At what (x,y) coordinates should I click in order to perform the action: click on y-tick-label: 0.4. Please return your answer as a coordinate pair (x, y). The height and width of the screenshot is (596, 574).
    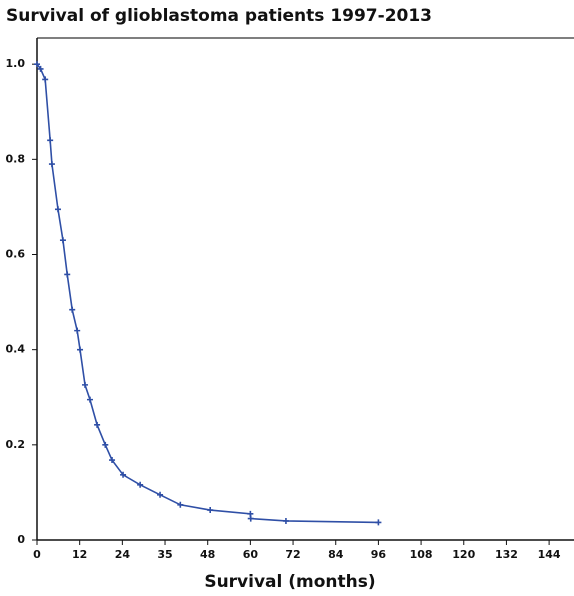
    Looking at the image, I should click on (16, 349).